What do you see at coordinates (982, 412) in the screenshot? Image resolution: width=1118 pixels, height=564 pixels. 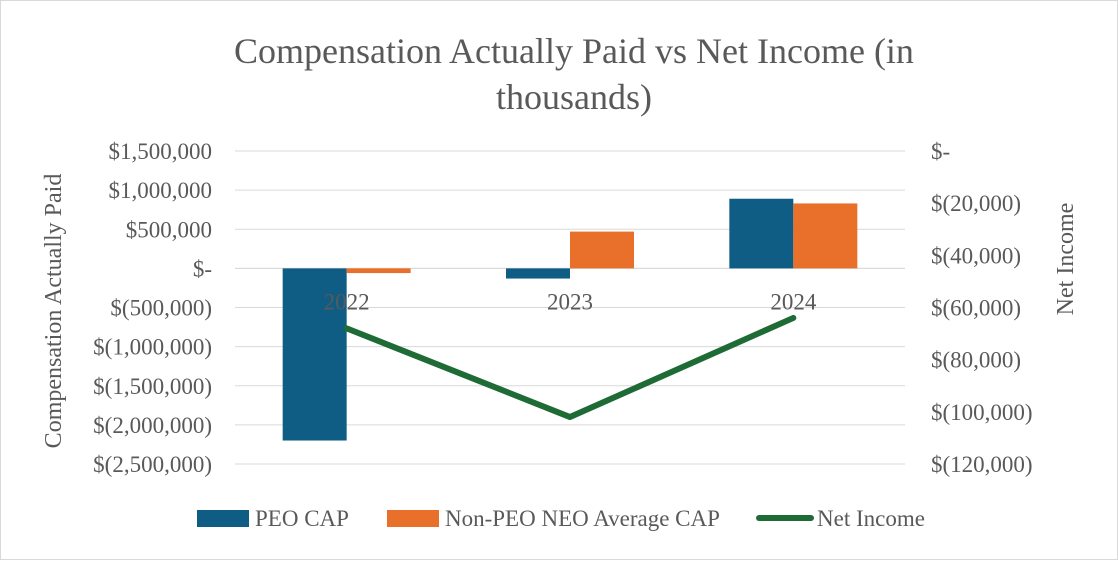 I see `y2-tick-label: $(100,000)` at bounding box center [982, 412].